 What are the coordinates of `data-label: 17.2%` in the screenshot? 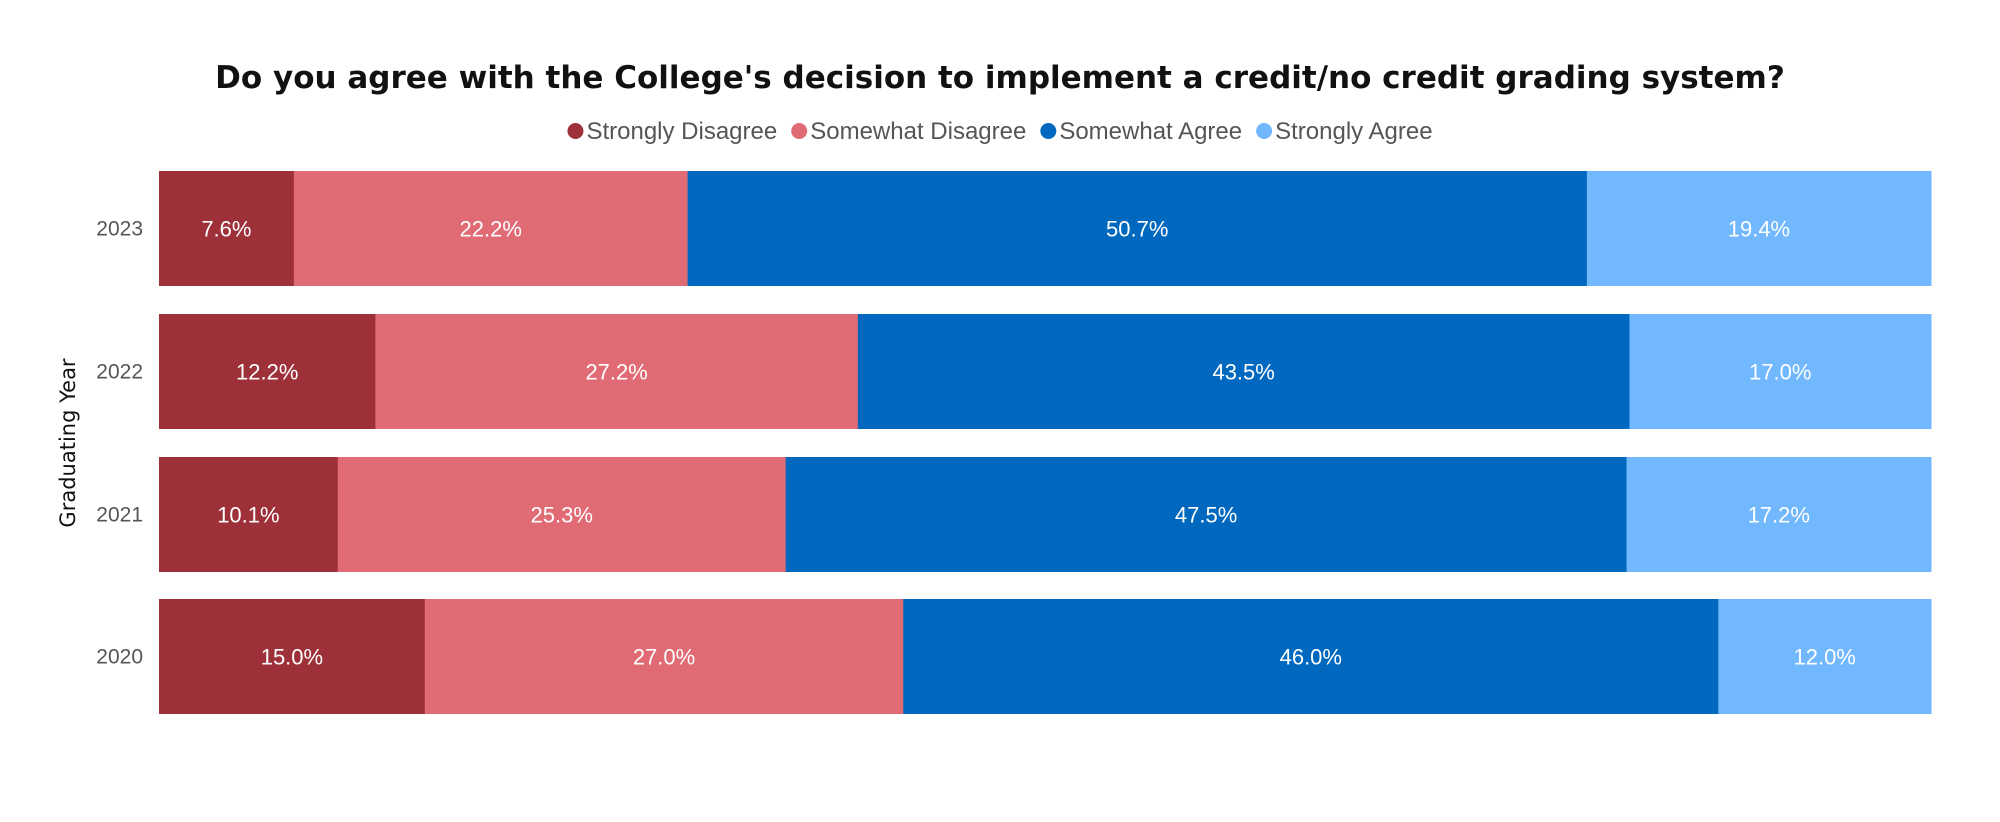 It's located at (1779, 515).